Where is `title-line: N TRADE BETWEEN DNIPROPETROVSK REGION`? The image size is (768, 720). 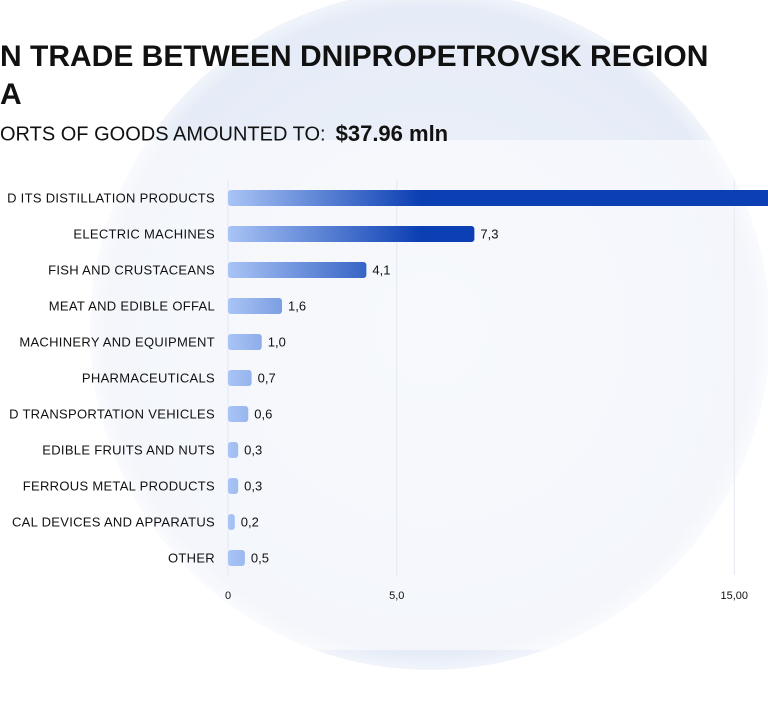 title-line: N TRADE BETWEEN DNIPROPETROVSK REGION is located at coordinates (354, 56).